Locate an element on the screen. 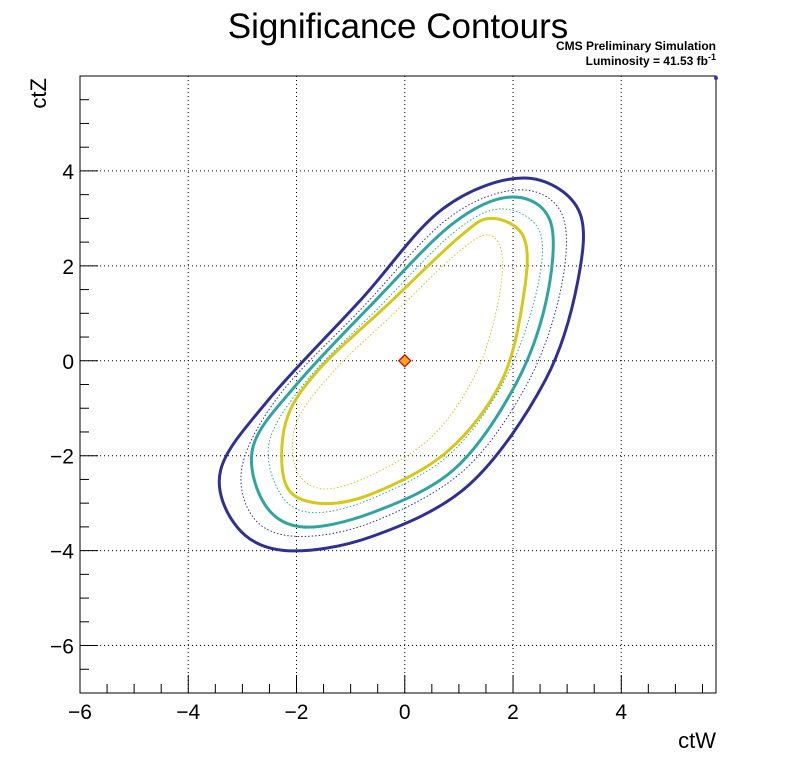  y-tick-label: −4 is located at coordinates (62, 552).